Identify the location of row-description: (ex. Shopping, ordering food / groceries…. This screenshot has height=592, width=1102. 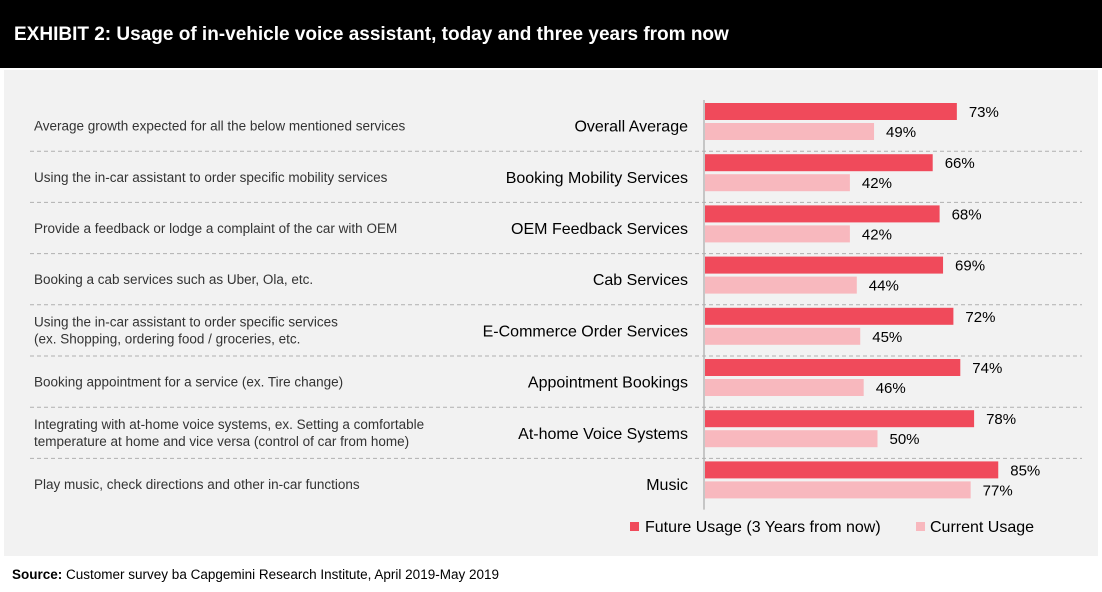
(167, 338).